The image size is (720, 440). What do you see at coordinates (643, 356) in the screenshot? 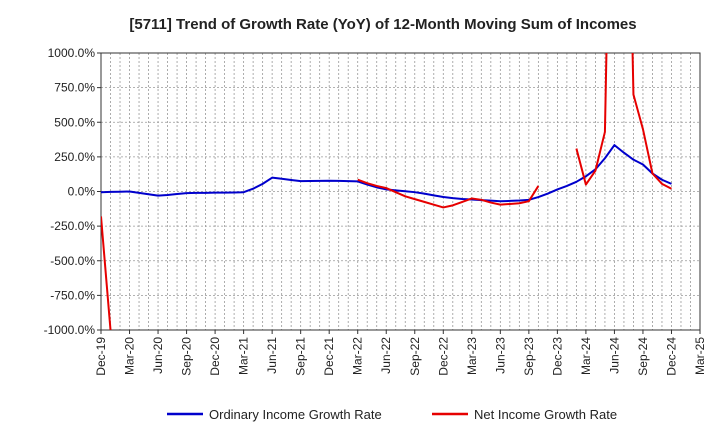
I see `x-tick-label: Sep-24` at bounding box center [643, 356].